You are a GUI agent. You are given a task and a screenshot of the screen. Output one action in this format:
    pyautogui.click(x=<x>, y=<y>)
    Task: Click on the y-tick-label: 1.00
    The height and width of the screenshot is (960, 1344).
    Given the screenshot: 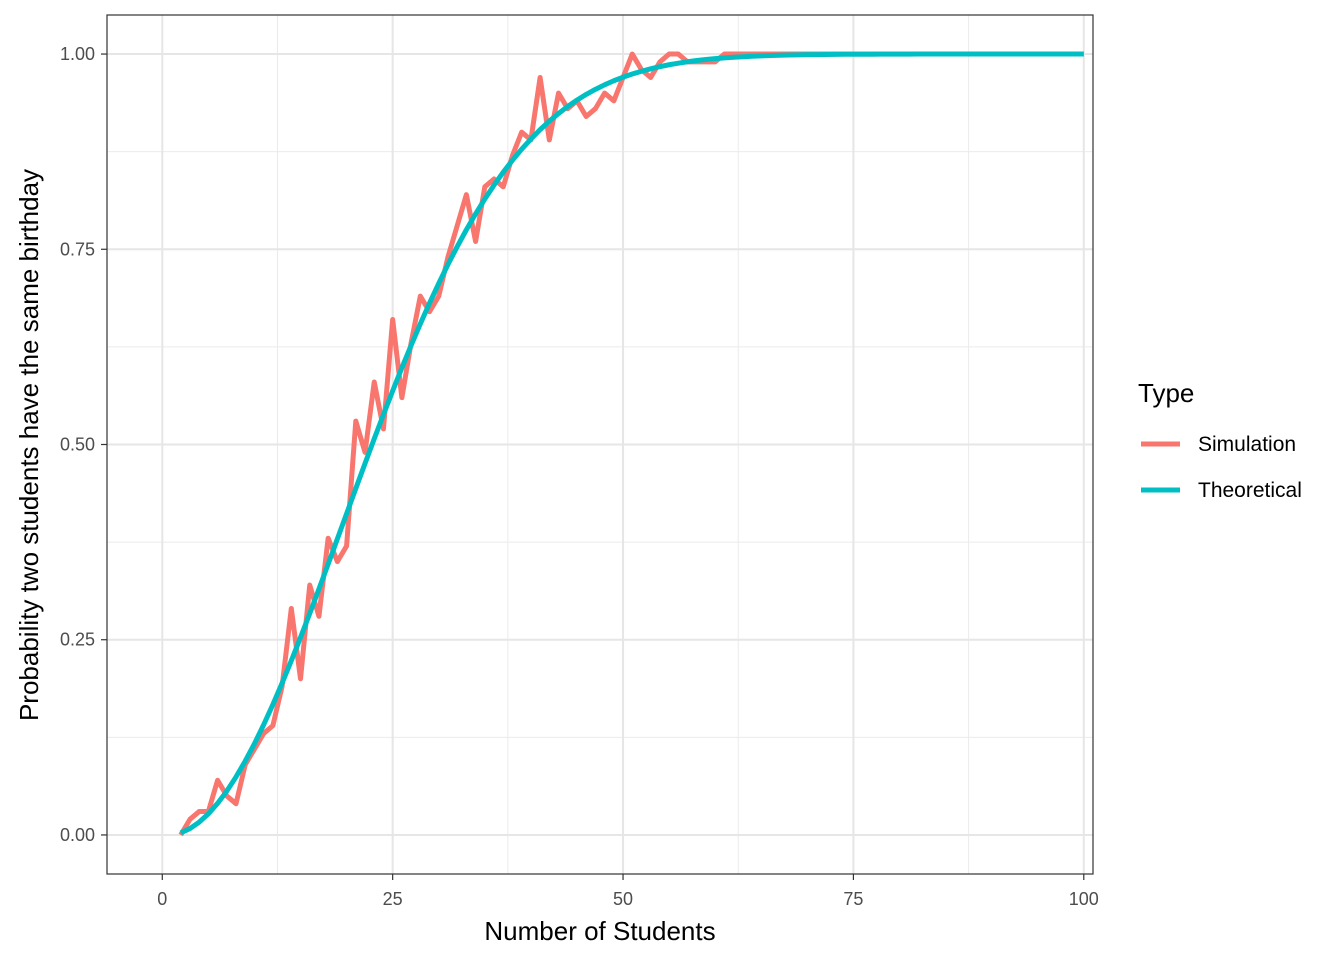 What is the action you would take?
    pyautogui.click(x=77, y=54)
    